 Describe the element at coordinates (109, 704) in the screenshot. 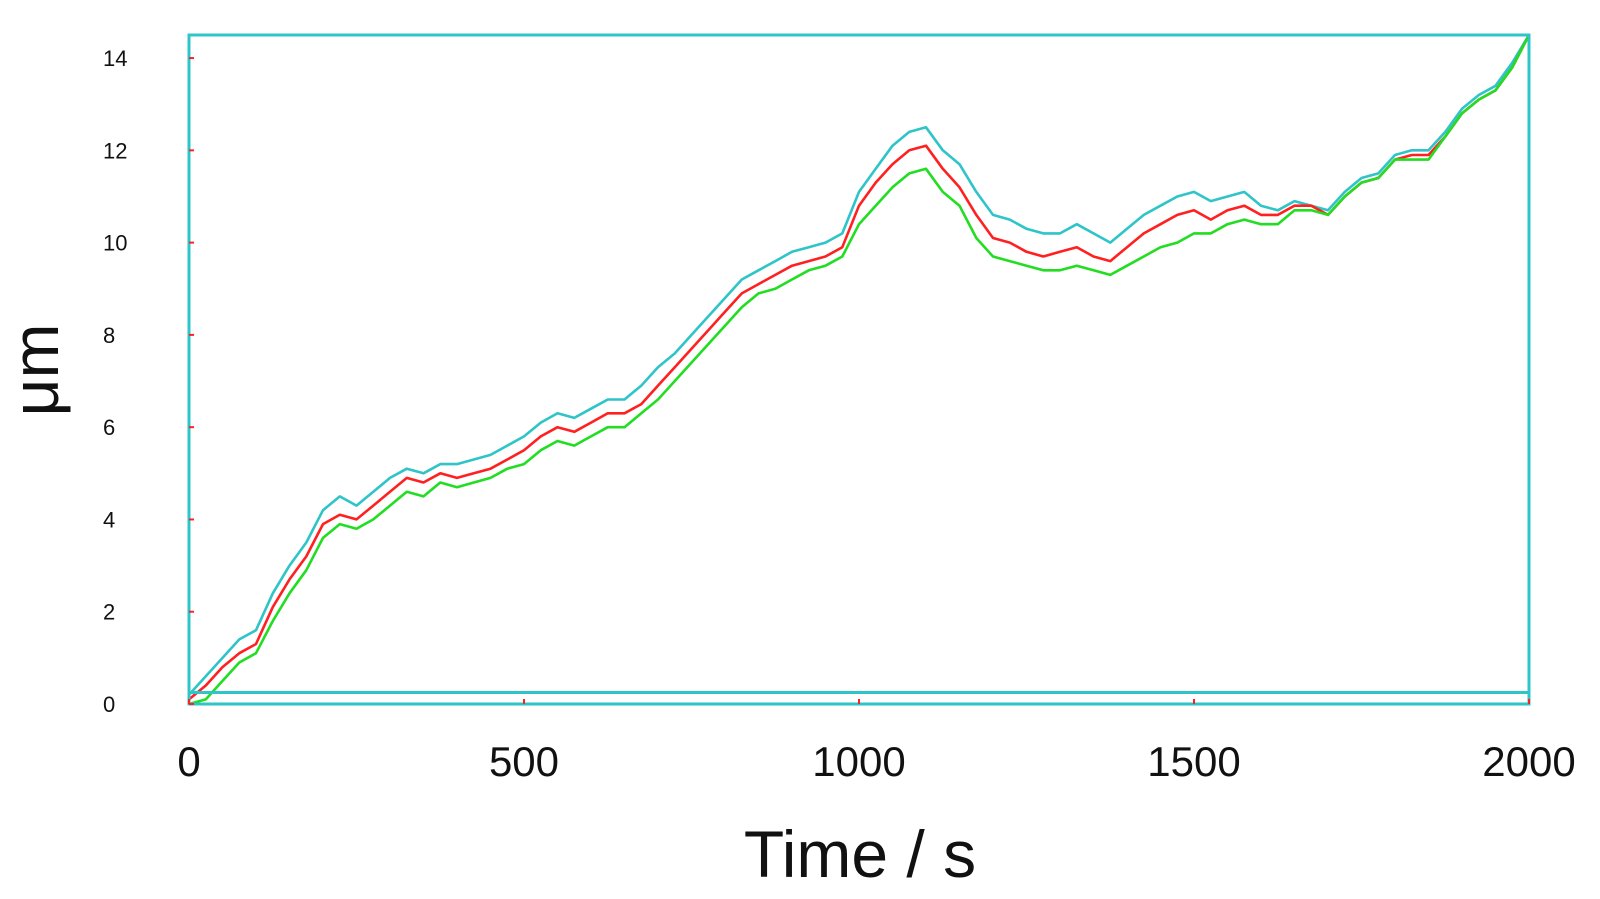

I see `y-tick-label: 0` at that location.